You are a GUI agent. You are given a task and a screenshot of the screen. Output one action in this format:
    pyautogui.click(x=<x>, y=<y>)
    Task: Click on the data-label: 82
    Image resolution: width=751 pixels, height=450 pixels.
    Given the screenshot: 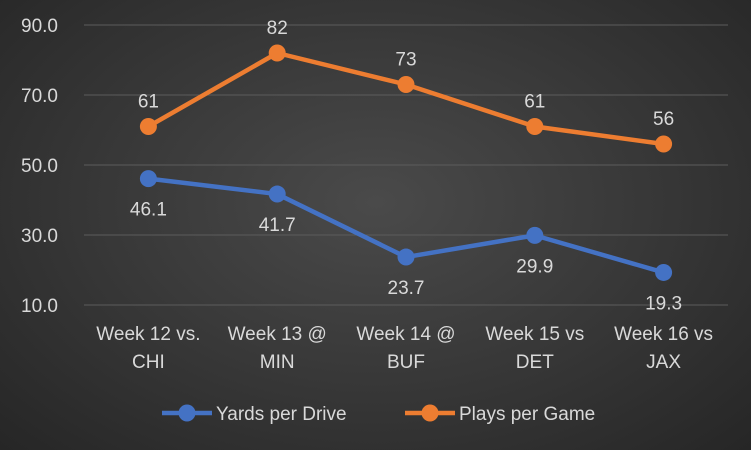 What is the action you would take?
    pyautogui.click(x=277, y=28)
    